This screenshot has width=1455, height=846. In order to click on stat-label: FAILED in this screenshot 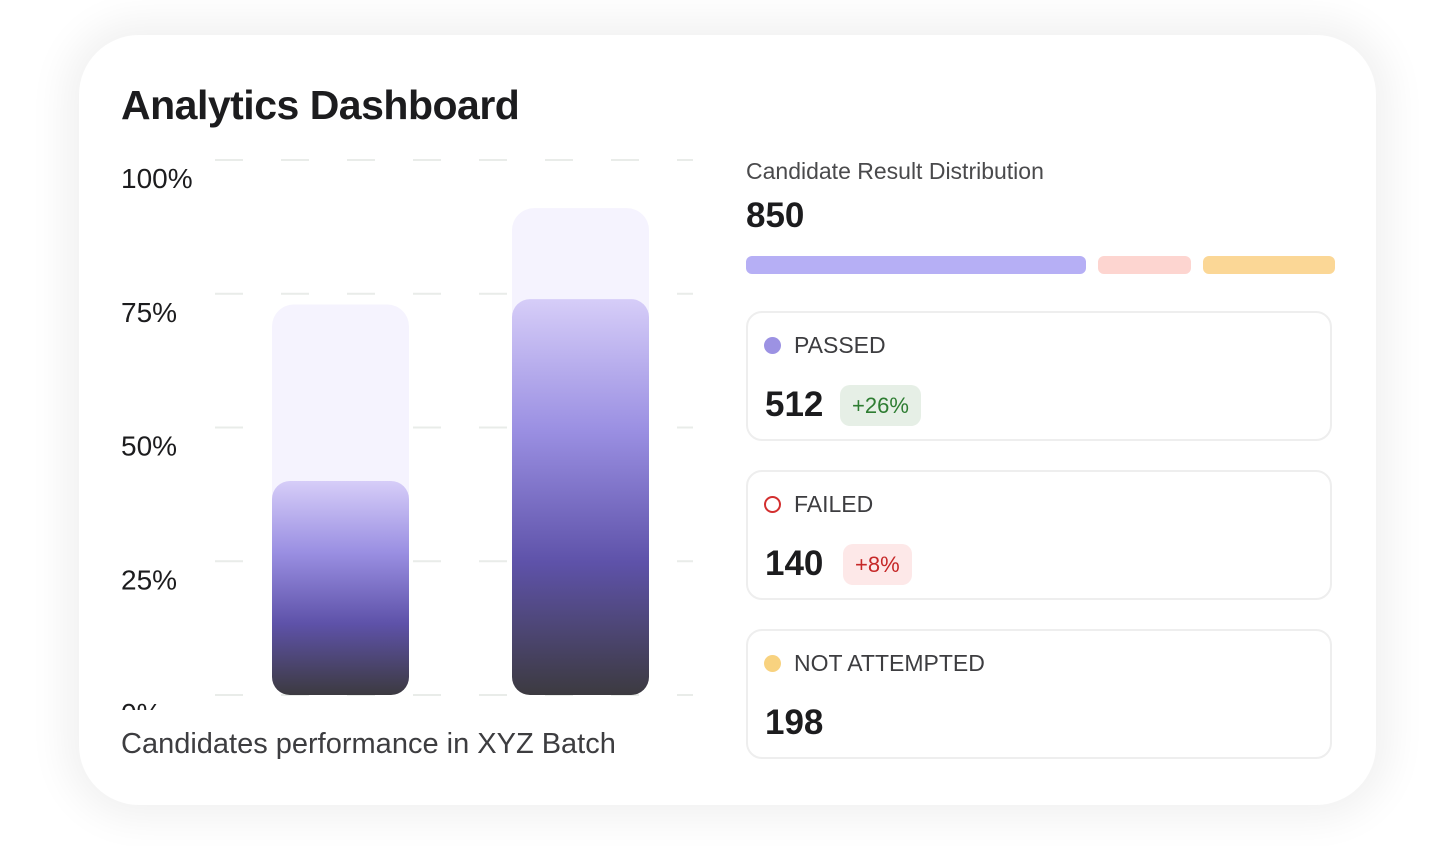, I will do `click(834, 504)`.